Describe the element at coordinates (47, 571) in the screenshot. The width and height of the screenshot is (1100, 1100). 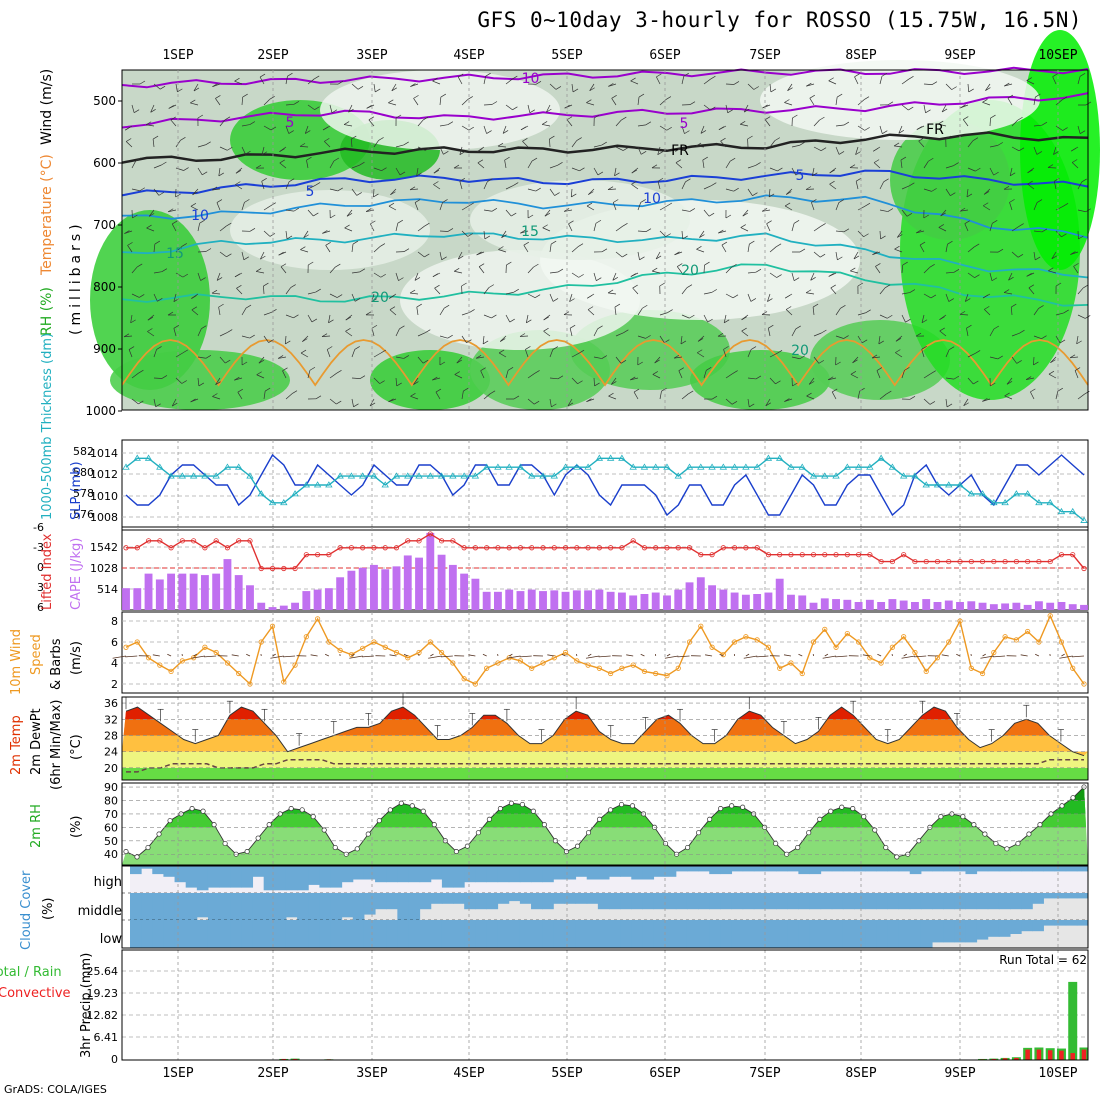
I see `cape-label-li: Lifted Index` at that location.